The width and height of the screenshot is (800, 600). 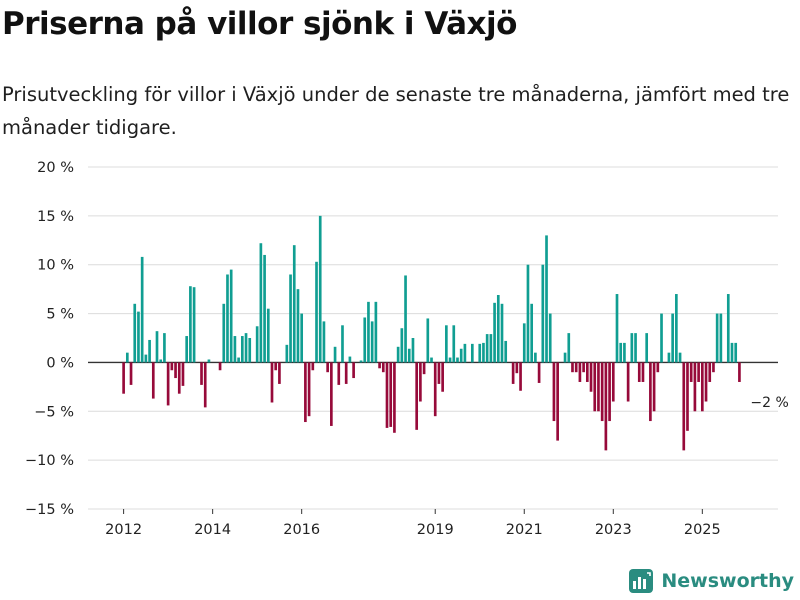 I want to click on x-tick-label: 2023, so click(x=613, y=530).